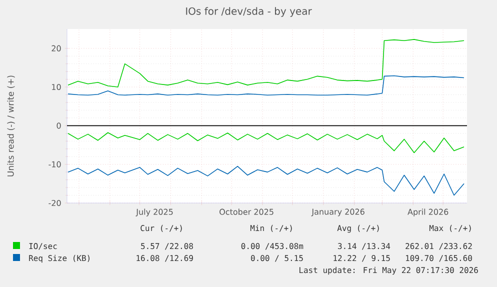 The height and width of the screenshot is (287, 497). I want to click on chart-title: IOs for /dev/sda - by year, so click(249, 12).